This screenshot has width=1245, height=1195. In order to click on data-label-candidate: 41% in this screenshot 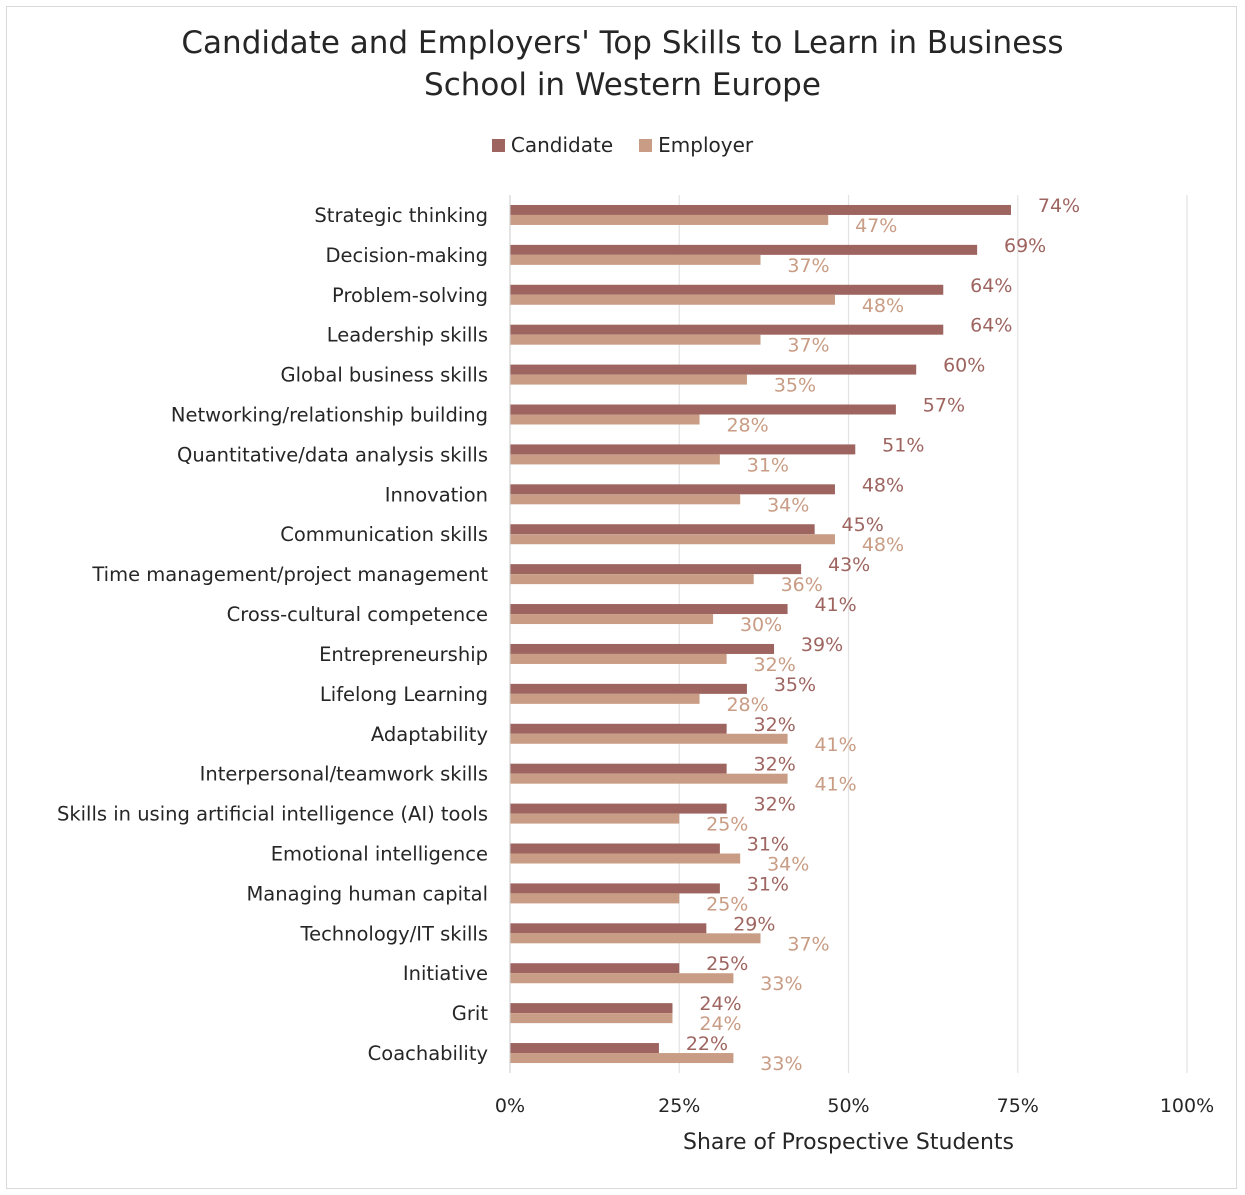, I will do `click(835, 605)`.